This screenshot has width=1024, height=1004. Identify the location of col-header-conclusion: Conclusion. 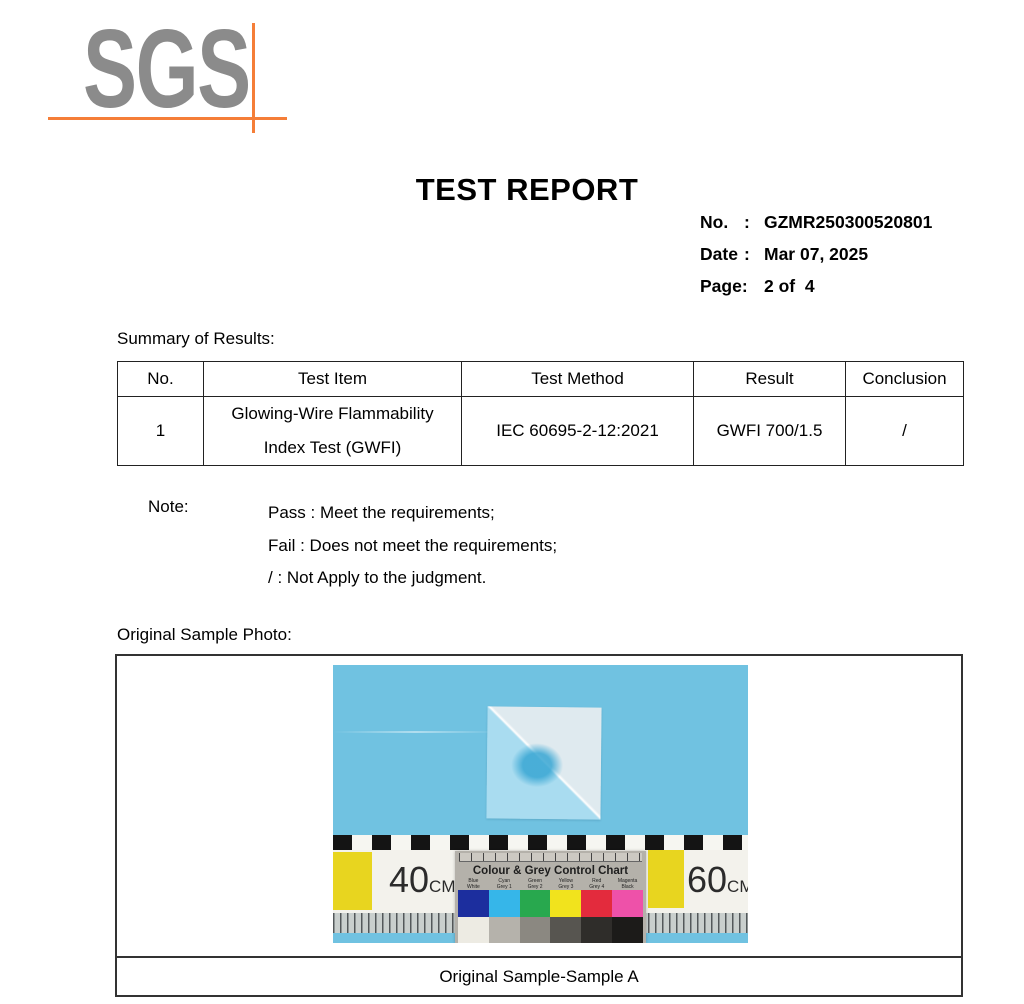
(904, 379).